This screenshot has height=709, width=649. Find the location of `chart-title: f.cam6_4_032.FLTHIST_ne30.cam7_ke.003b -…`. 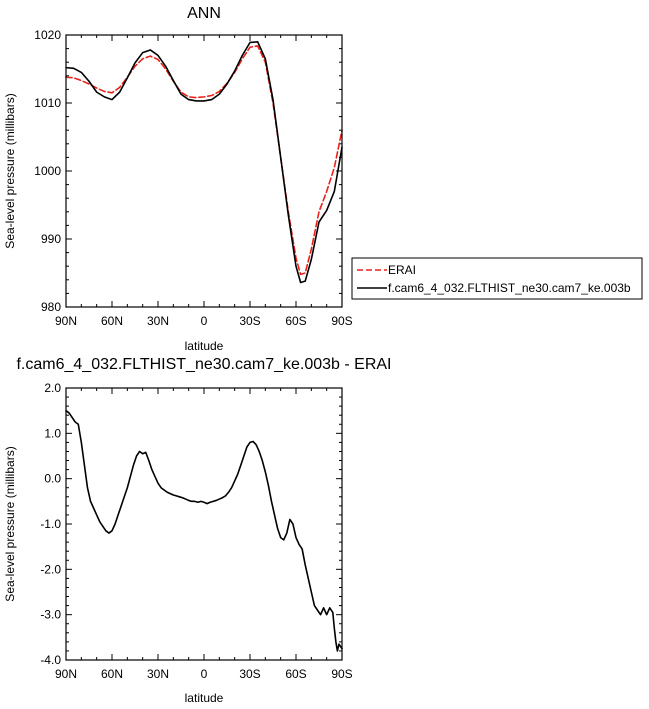

chart-title: f.cam6_4_032.FLTHIST_ne30.cam7_ke.003b -… is located at coordinates (203, 364).